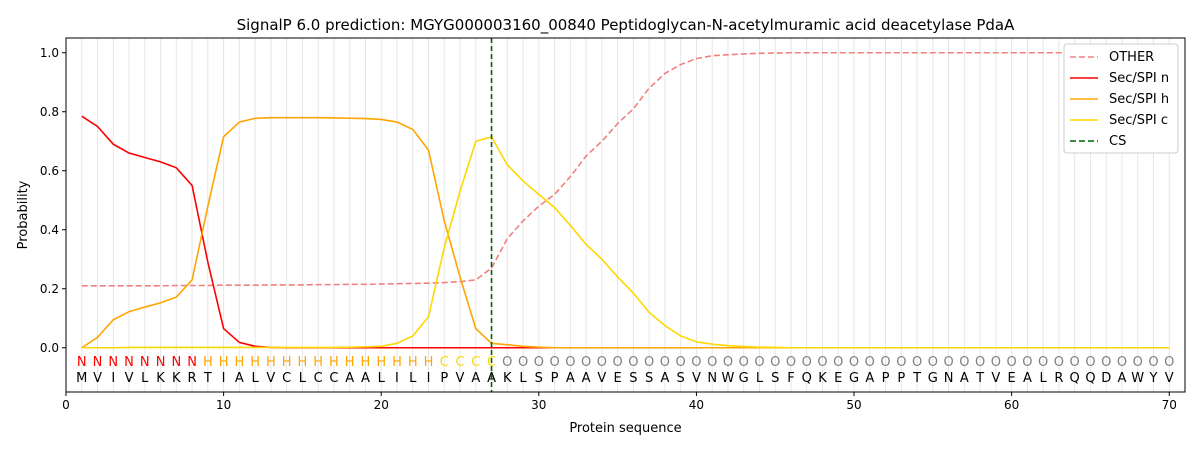 The width and height of the screenshot is (1200, 450). What do you see at coordinates (1169, 405) in the screenshot?
I see `x-tick-label: 70` at bounding box center [1169, 405].